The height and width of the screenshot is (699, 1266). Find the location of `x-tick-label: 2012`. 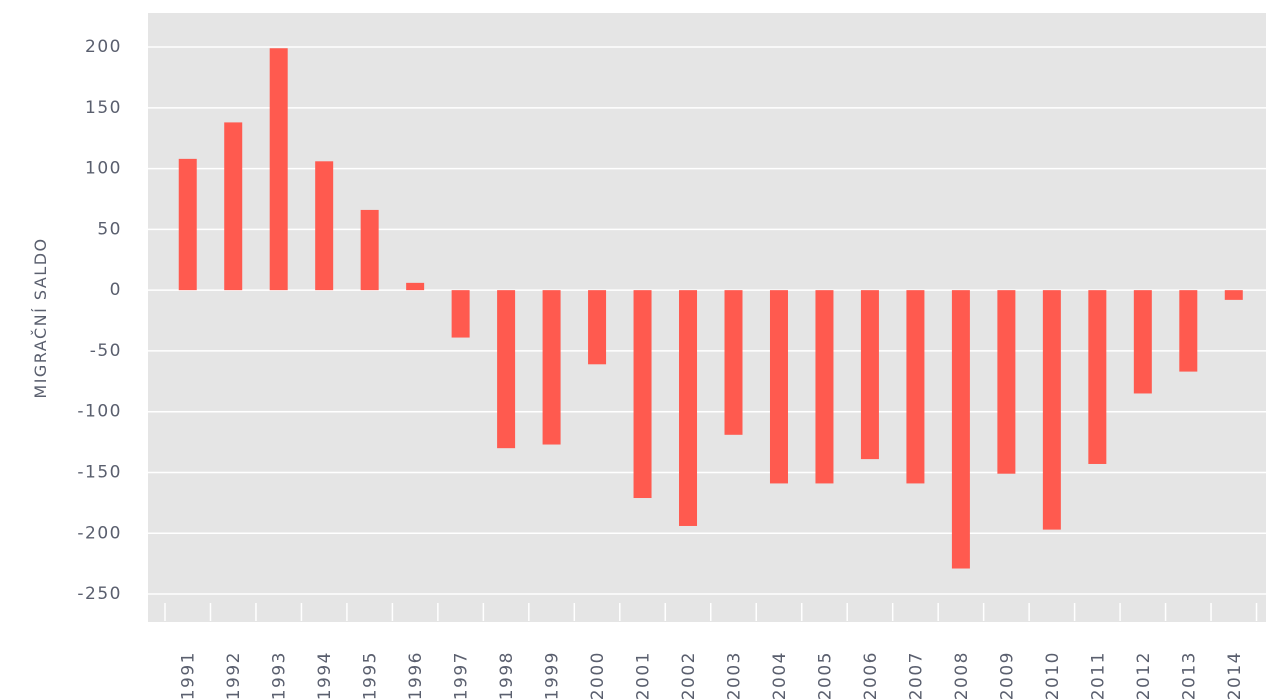

x-tick-label: 2012 is located at coordinates (1144, 675).